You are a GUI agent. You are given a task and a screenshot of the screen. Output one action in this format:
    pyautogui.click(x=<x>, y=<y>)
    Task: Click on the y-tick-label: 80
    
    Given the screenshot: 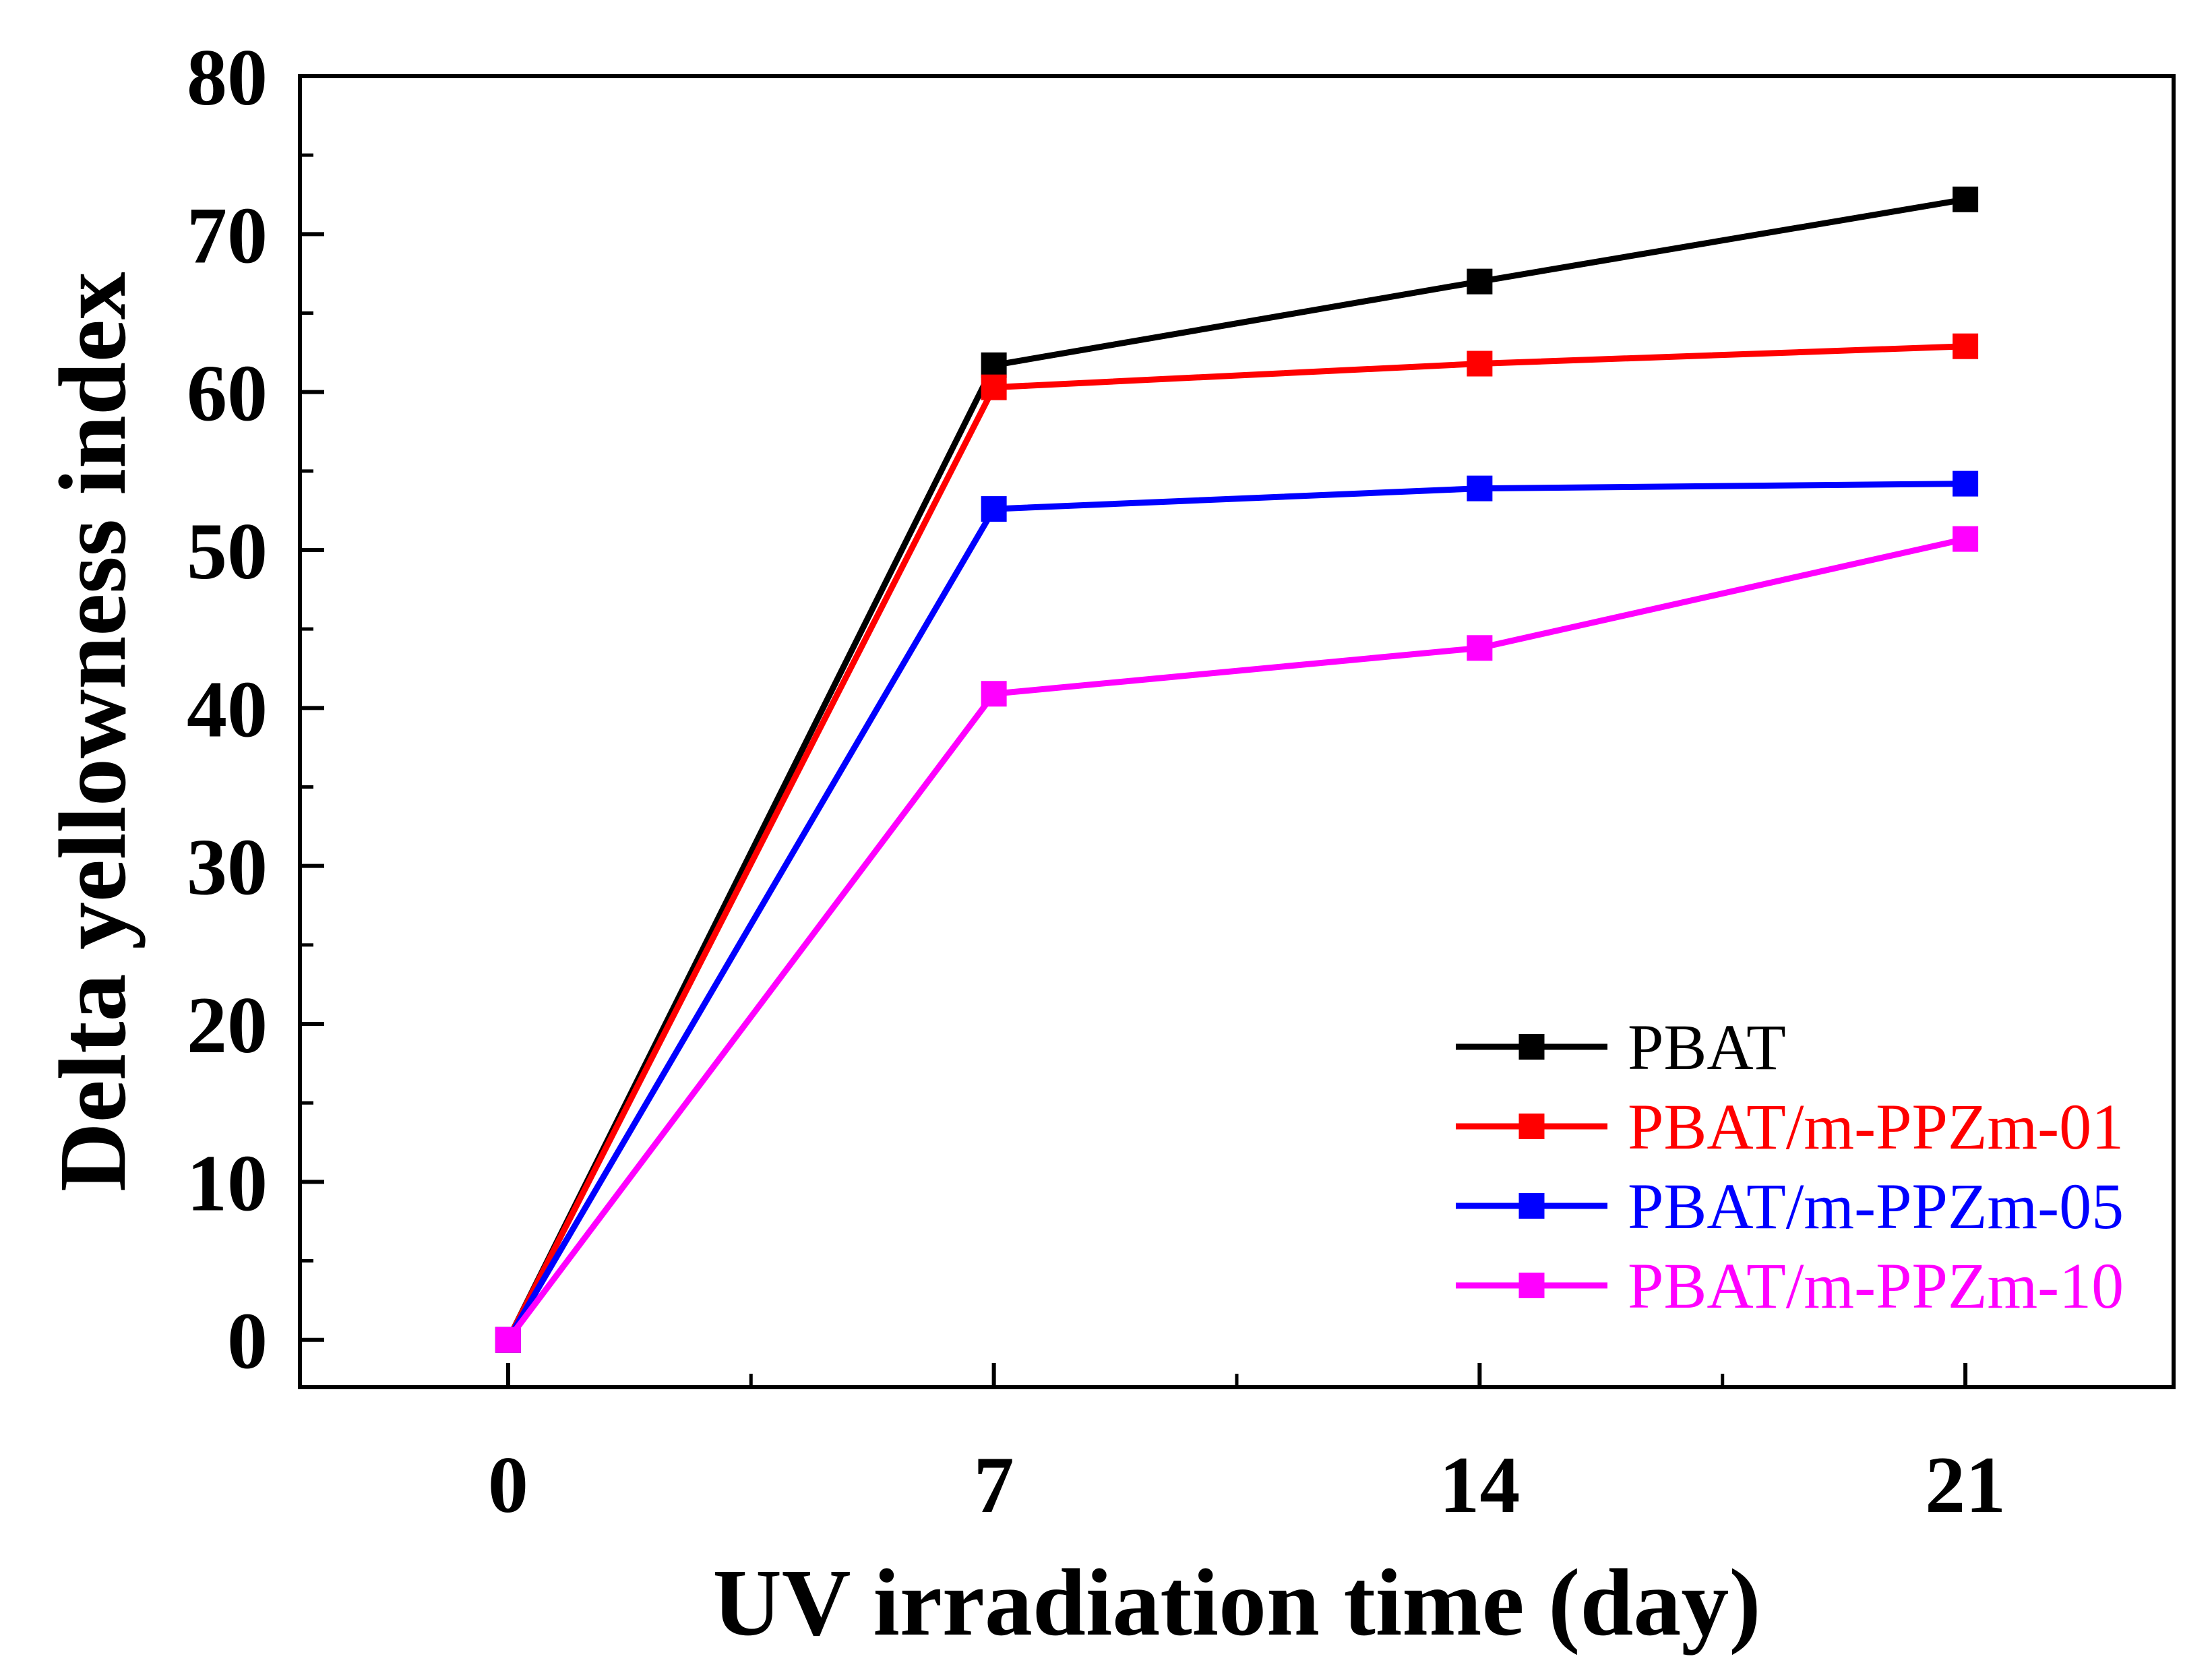 What is the action you would take?
    pyautogui.click(x=228, y=77)
    